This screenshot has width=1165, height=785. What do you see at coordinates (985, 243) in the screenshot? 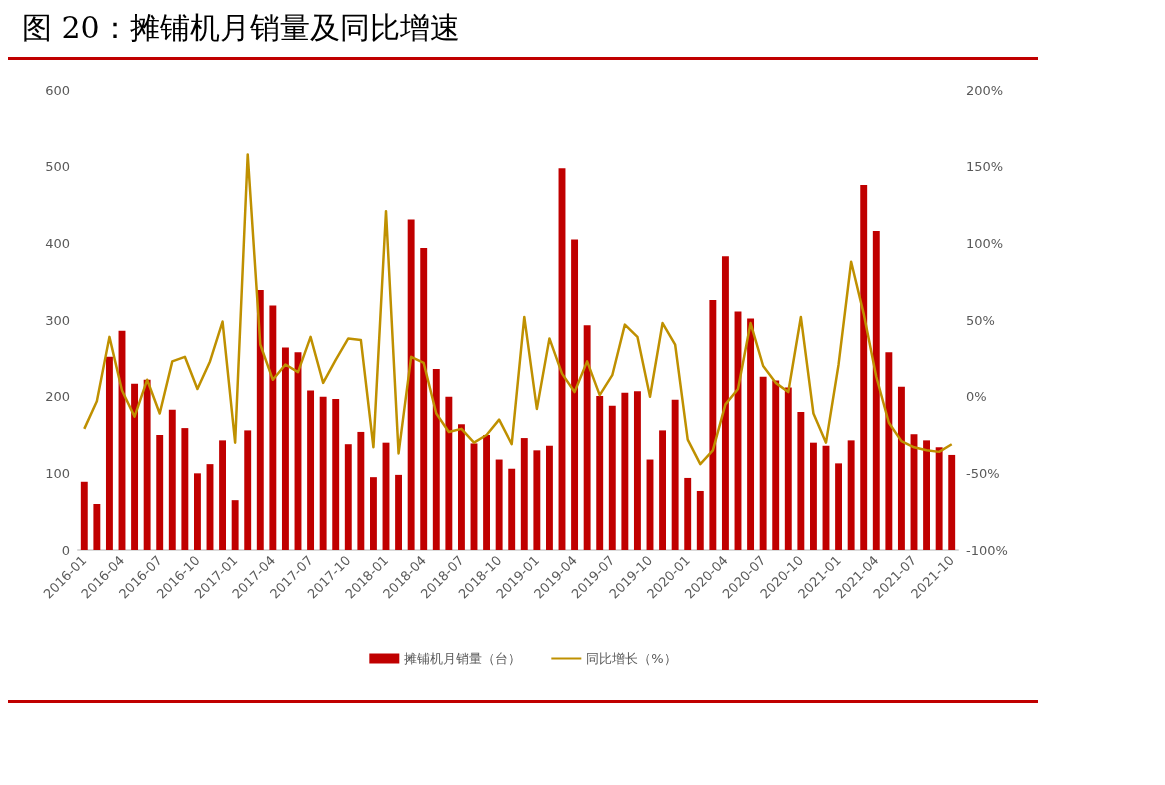
I see `y2-tick-label: 100%` at bounding box center [985, 243].